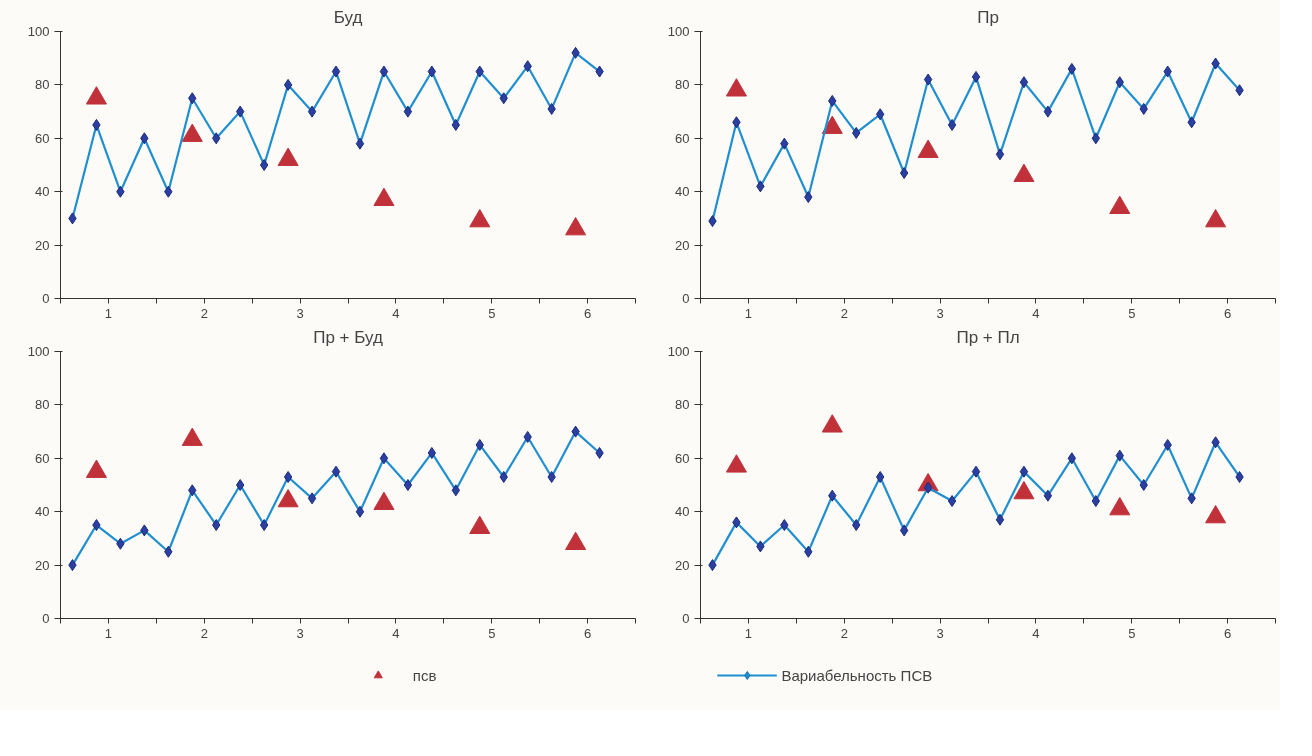 Image resolution: width=1312 pixels, height=756 pixels. What do you see at coordinates (348, 17) in the screenshot?
I see `chart-title: Буд` at bounding box center [348, 17].